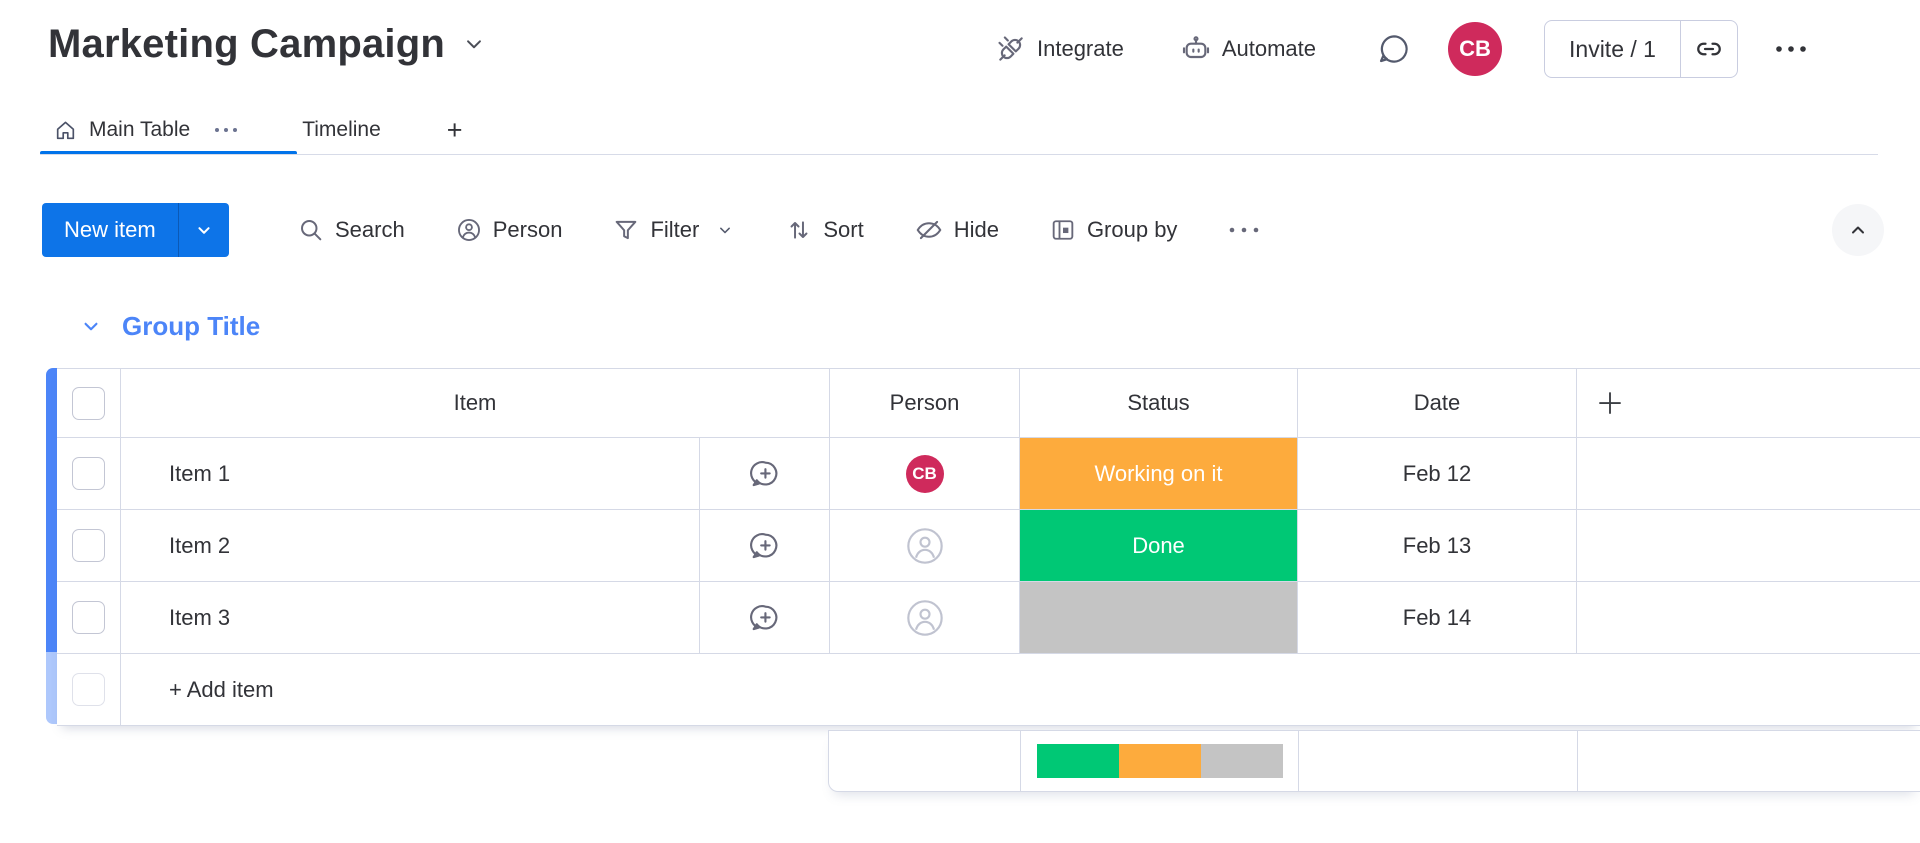 The width and height of the screenshot is (1920, 843). Describe the element at coordinates (1080, 48) in the screenshot. I see `integrate-label: Integrate` at that location.